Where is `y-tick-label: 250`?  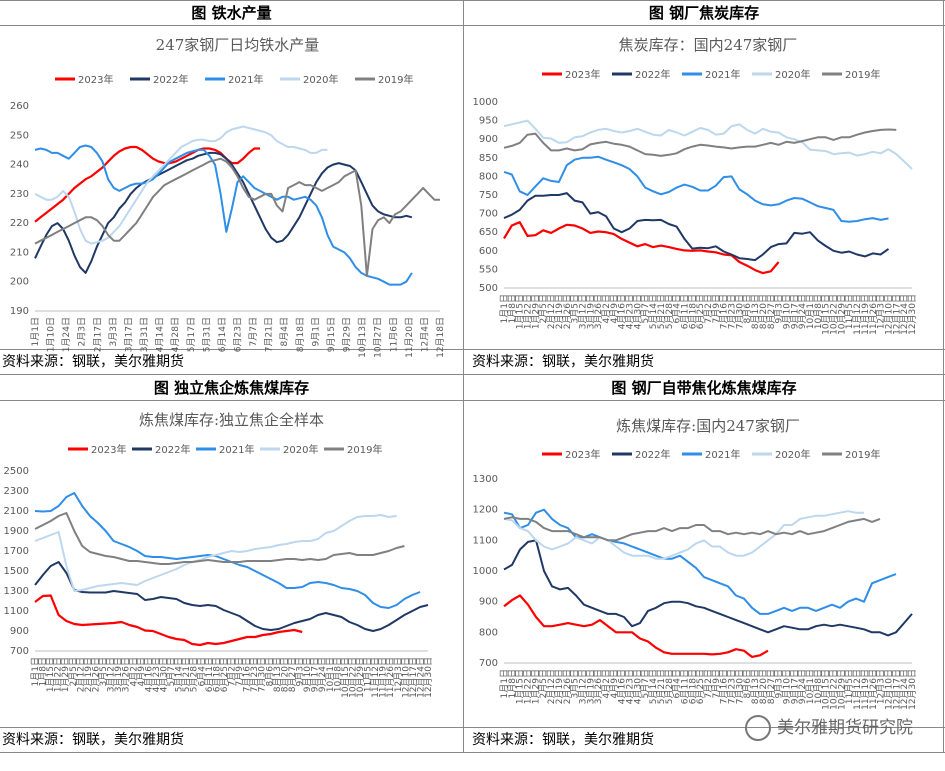 y-tick-label: 250 is located at coordinates (19, 135).